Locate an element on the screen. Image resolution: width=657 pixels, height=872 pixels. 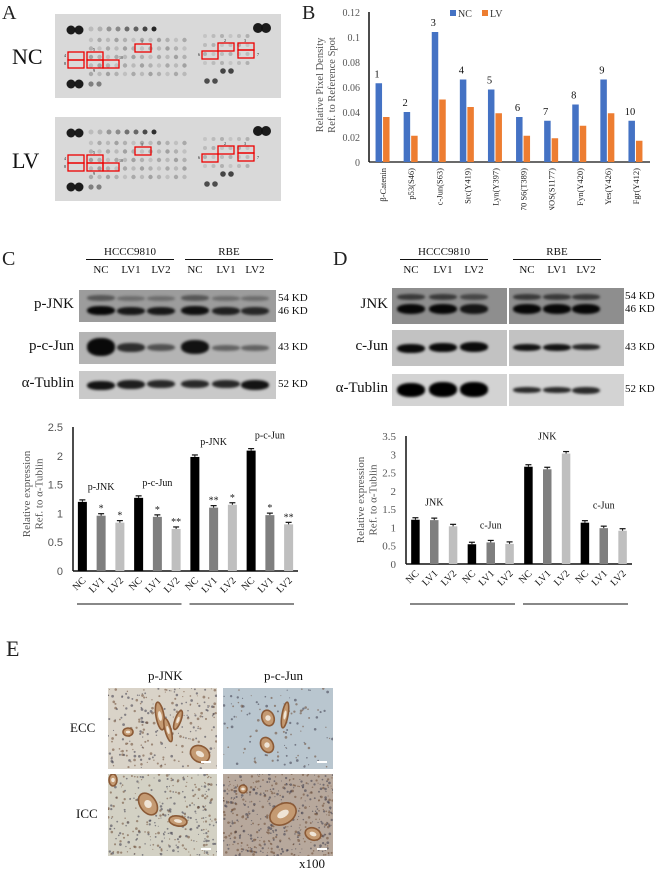
blot-label: JNK is located at coordinates (374, 304).